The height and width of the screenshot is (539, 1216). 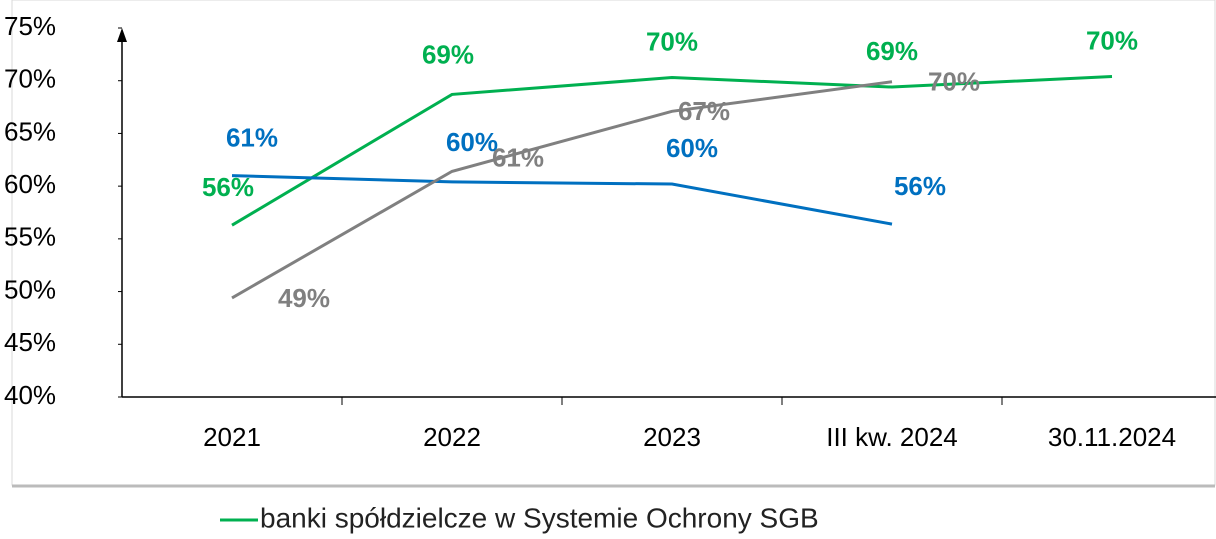 What do you see at coordinates (304, 298) in the screenshot?
I see `data-label: 49%` at bounding box center [304, 298].